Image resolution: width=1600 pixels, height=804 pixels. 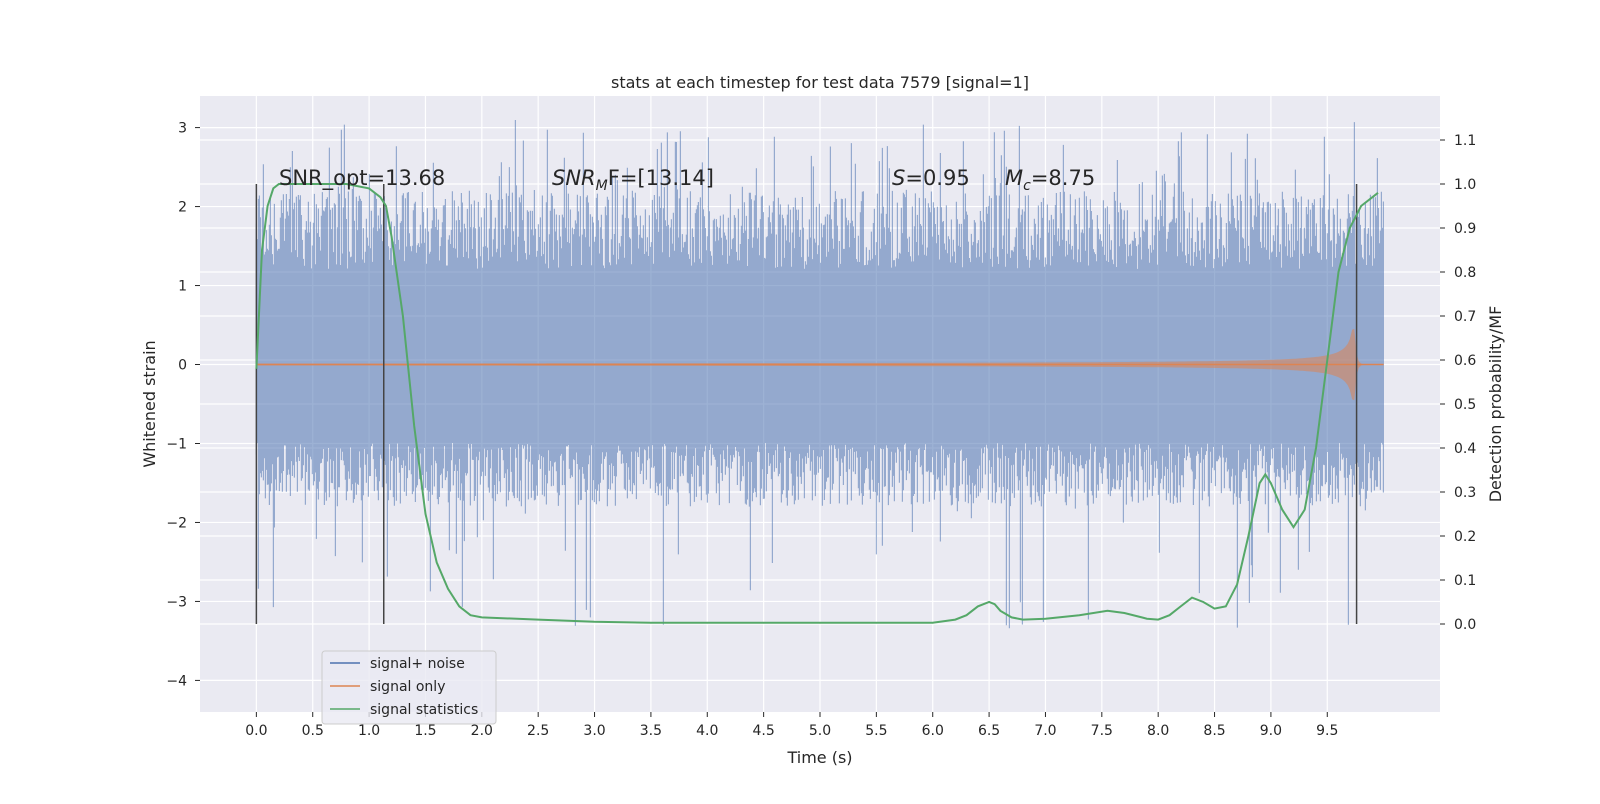 What do you see at coordinates (176, 602) in the screenshot?
I see `y-tick-label-left: −3` at bounding box center [176, 602].